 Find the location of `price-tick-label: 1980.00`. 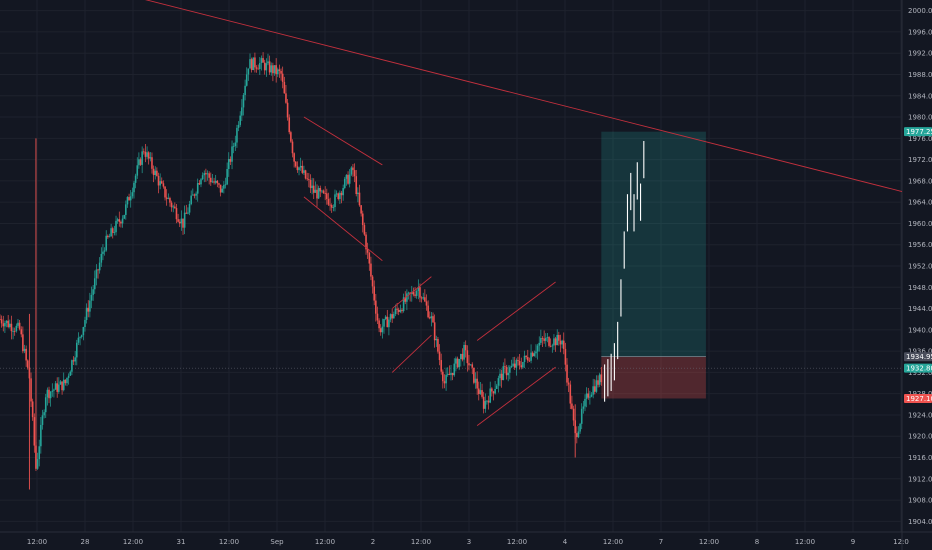

price-tick-label: 1980.00 is located at coordinates (920, 118).